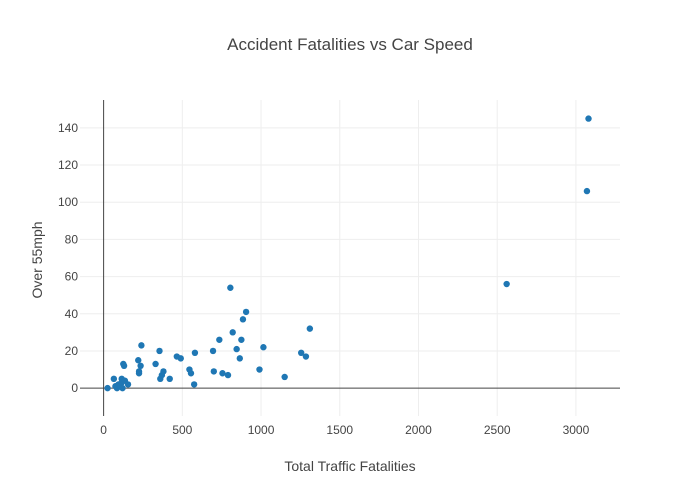  I want to click on y-tick-label: 40, so click(72, 314).